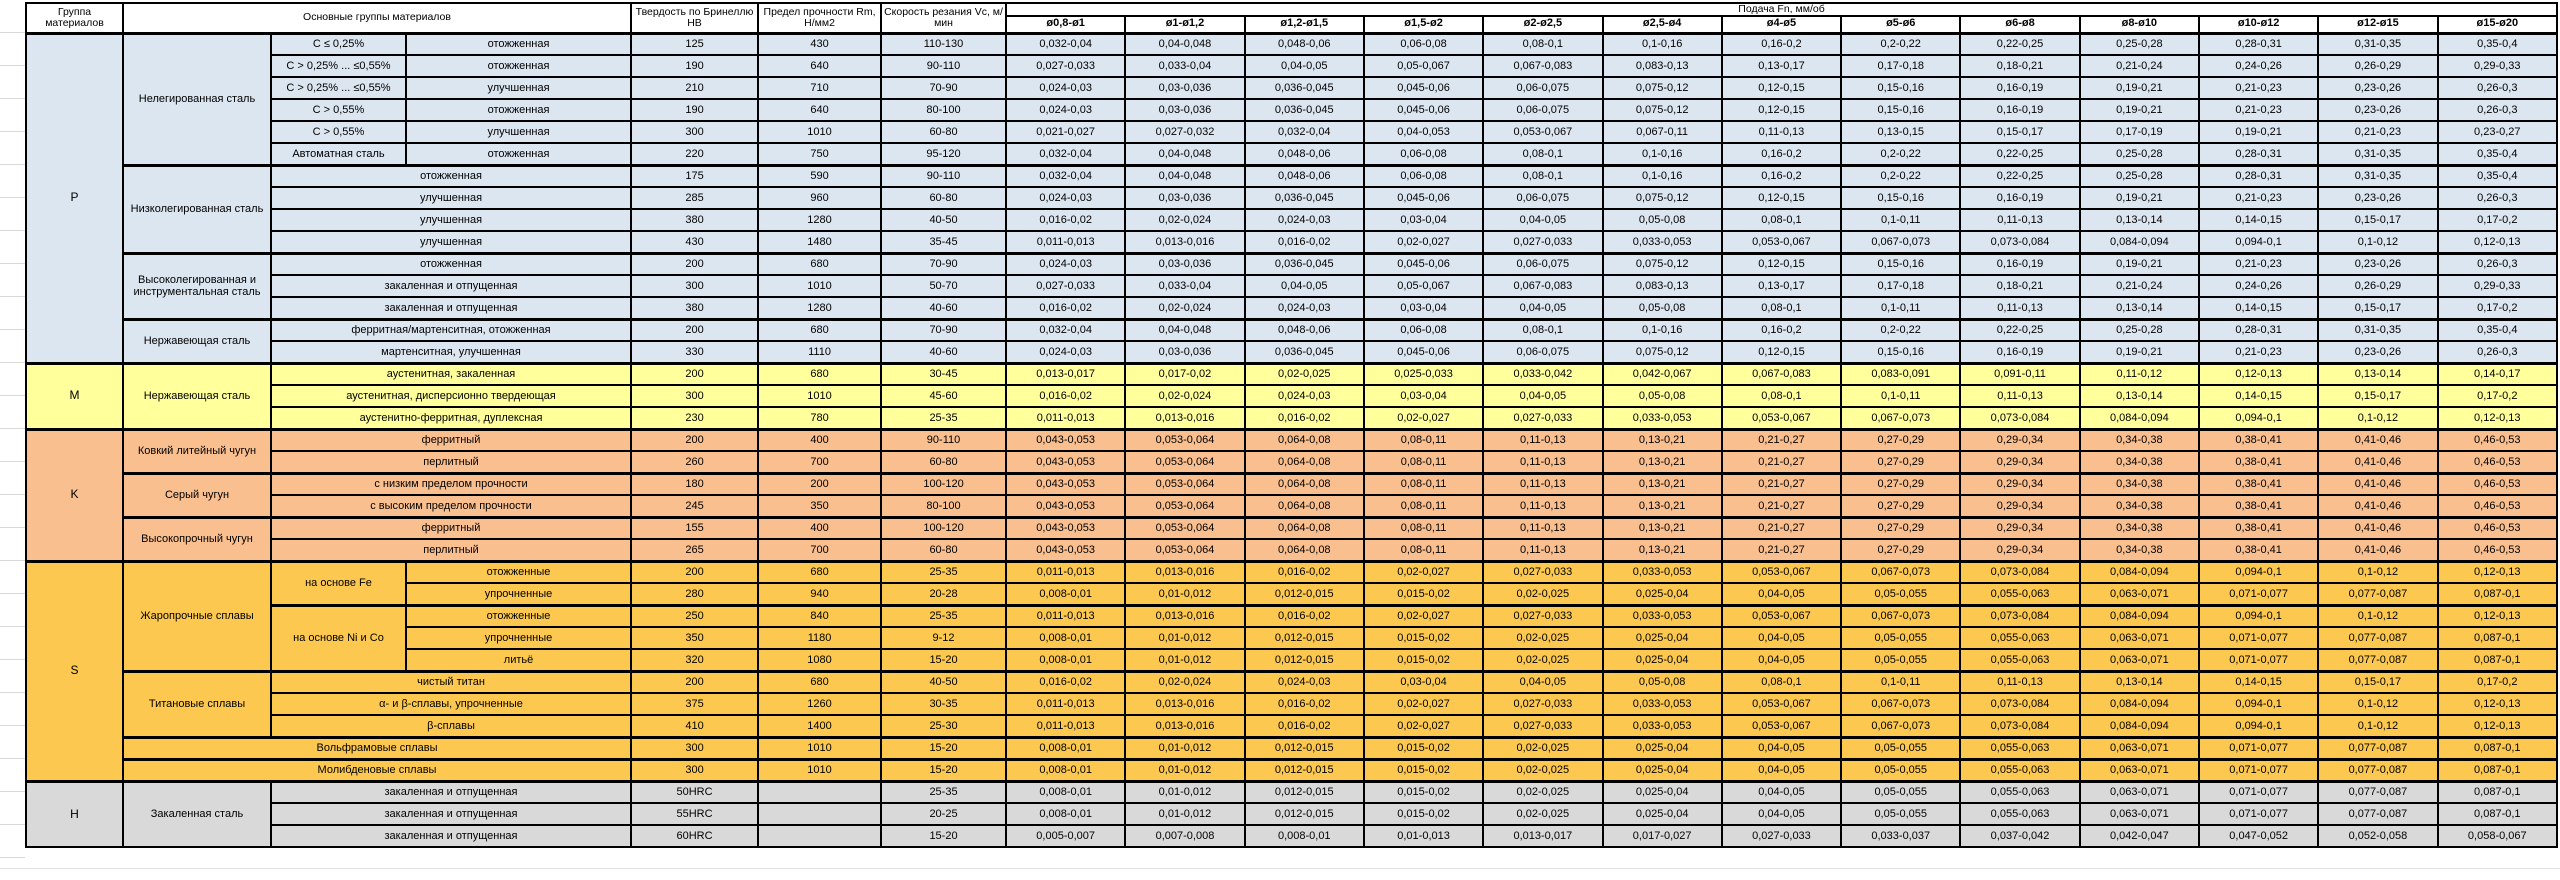 This screenshot has width=2560, height=880. What do you see at coordinates (820, 220) in the screenshot?
I see `rm-cell: 1280` at bounding box center [820, 220].